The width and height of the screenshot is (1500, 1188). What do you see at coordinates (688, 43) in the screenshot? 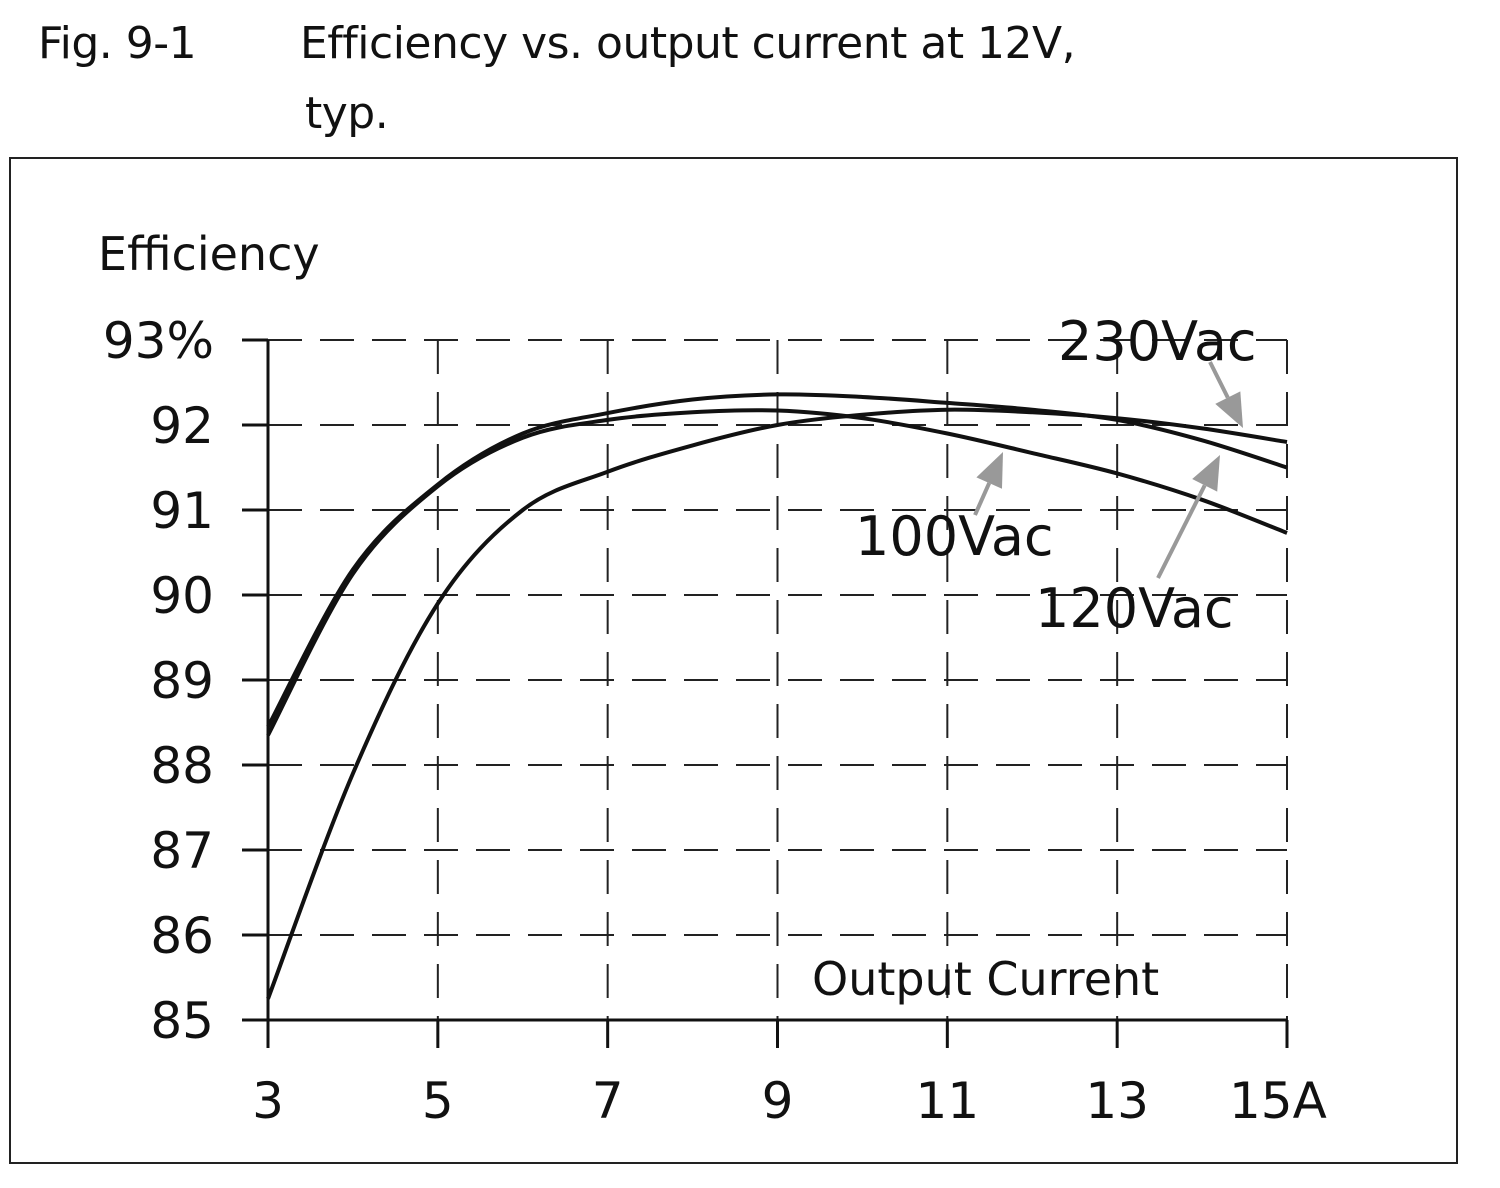
I see `figure-title-line1: Efficiency vs. output current at 12V,` at bounding box center [688, 43].